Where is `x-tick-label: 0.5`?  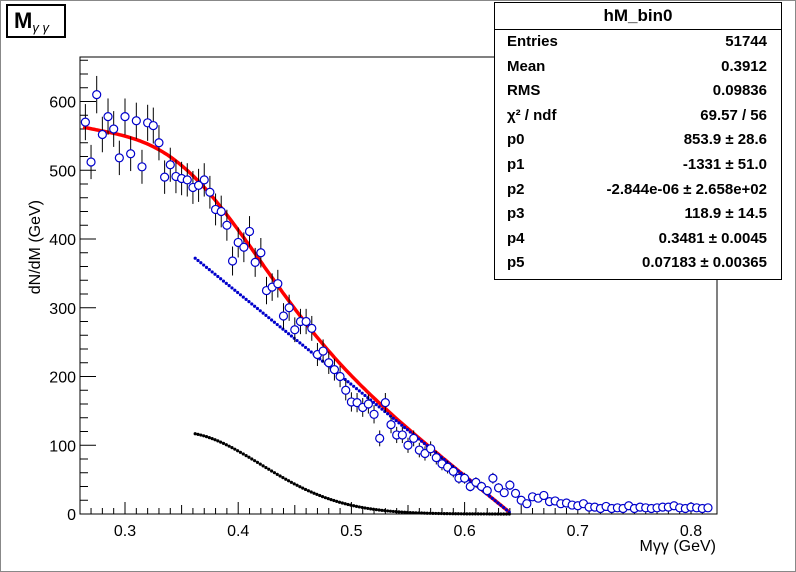 x-tick-label: 0.5 is located at coordinates (351, 531).